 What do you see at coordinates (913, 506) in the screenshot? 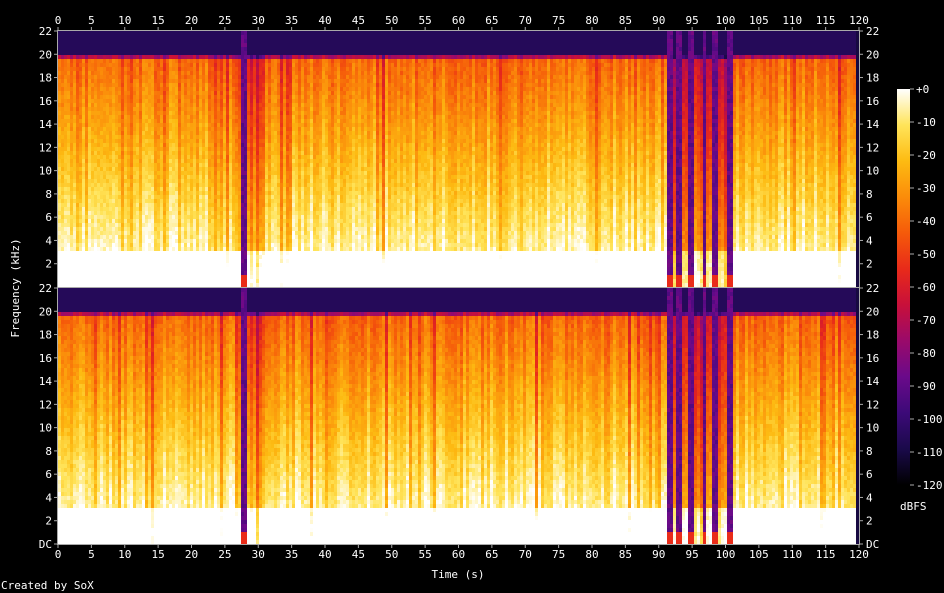
I see `colorbar-unit: dBFS` at bounding box center [913, 506].